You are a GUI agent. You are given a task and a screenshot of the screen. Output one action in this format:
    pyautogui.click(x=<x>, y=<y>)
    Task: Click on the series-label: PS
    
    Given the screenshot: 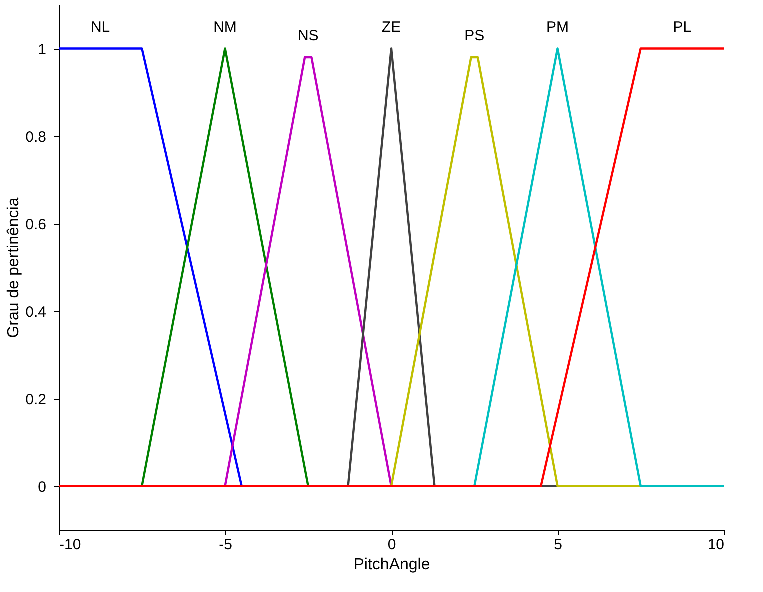 What is the action you would take?
    pyautogui.click(x=474, y=36)
    